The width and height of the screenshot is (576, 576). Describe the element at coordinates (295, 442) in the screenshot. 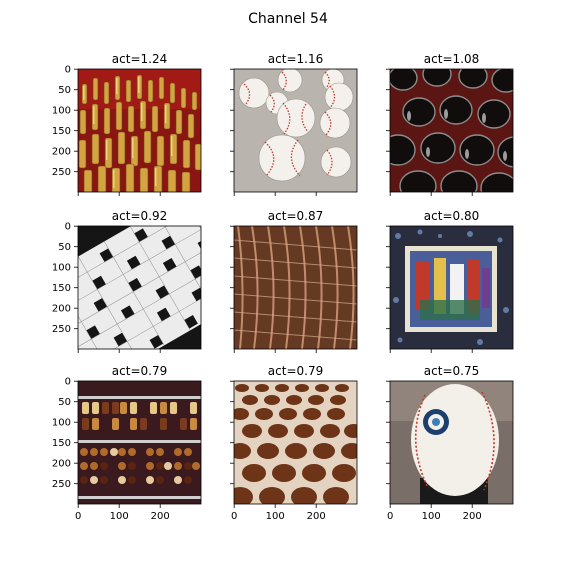

I see `panel-8-image` at that location.